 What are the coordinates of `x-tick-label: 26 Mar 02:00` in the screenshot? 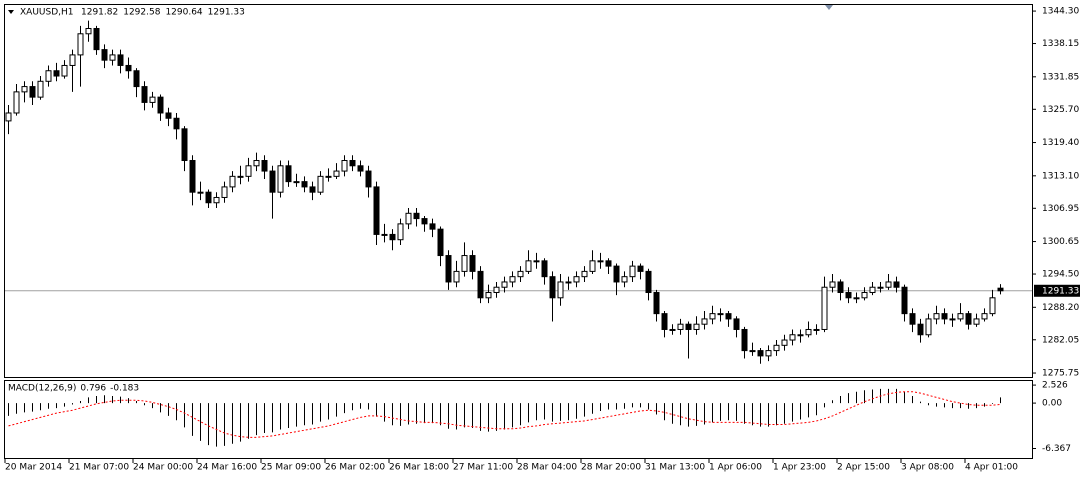 It's located at (355, 468).